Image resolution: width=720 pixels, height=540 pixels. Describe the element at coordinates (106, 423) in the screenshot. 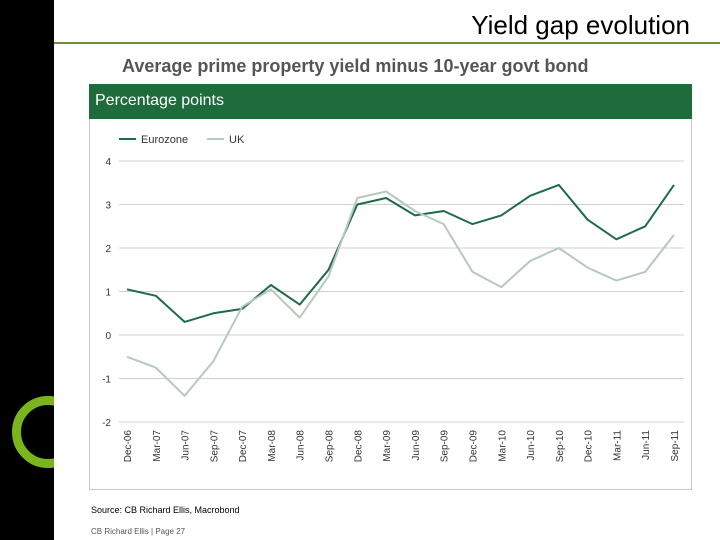

I see `y-tick-label: -2` at that location.